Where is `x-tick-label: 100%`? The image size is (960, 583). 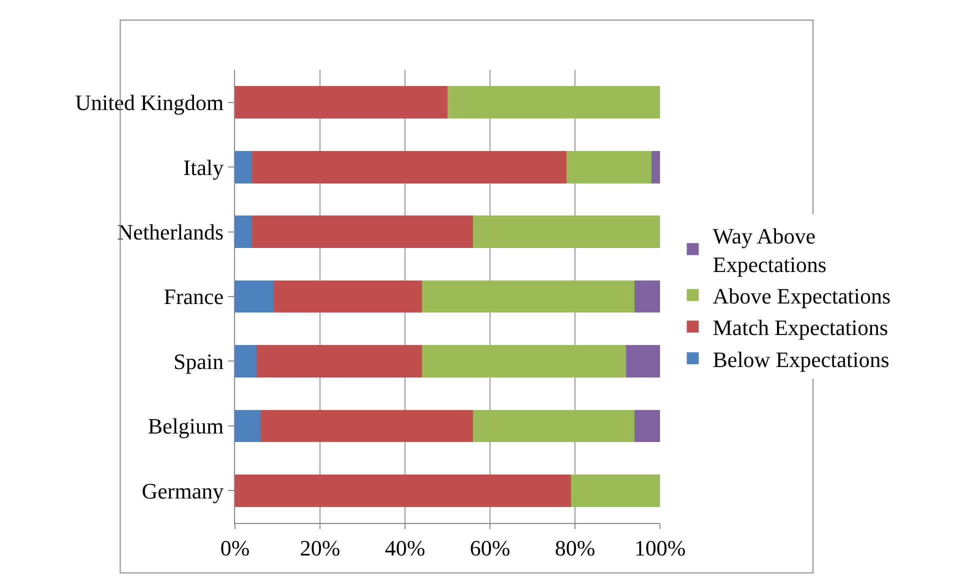 x-tick-label: 100% is located at coordinates (660, 547).